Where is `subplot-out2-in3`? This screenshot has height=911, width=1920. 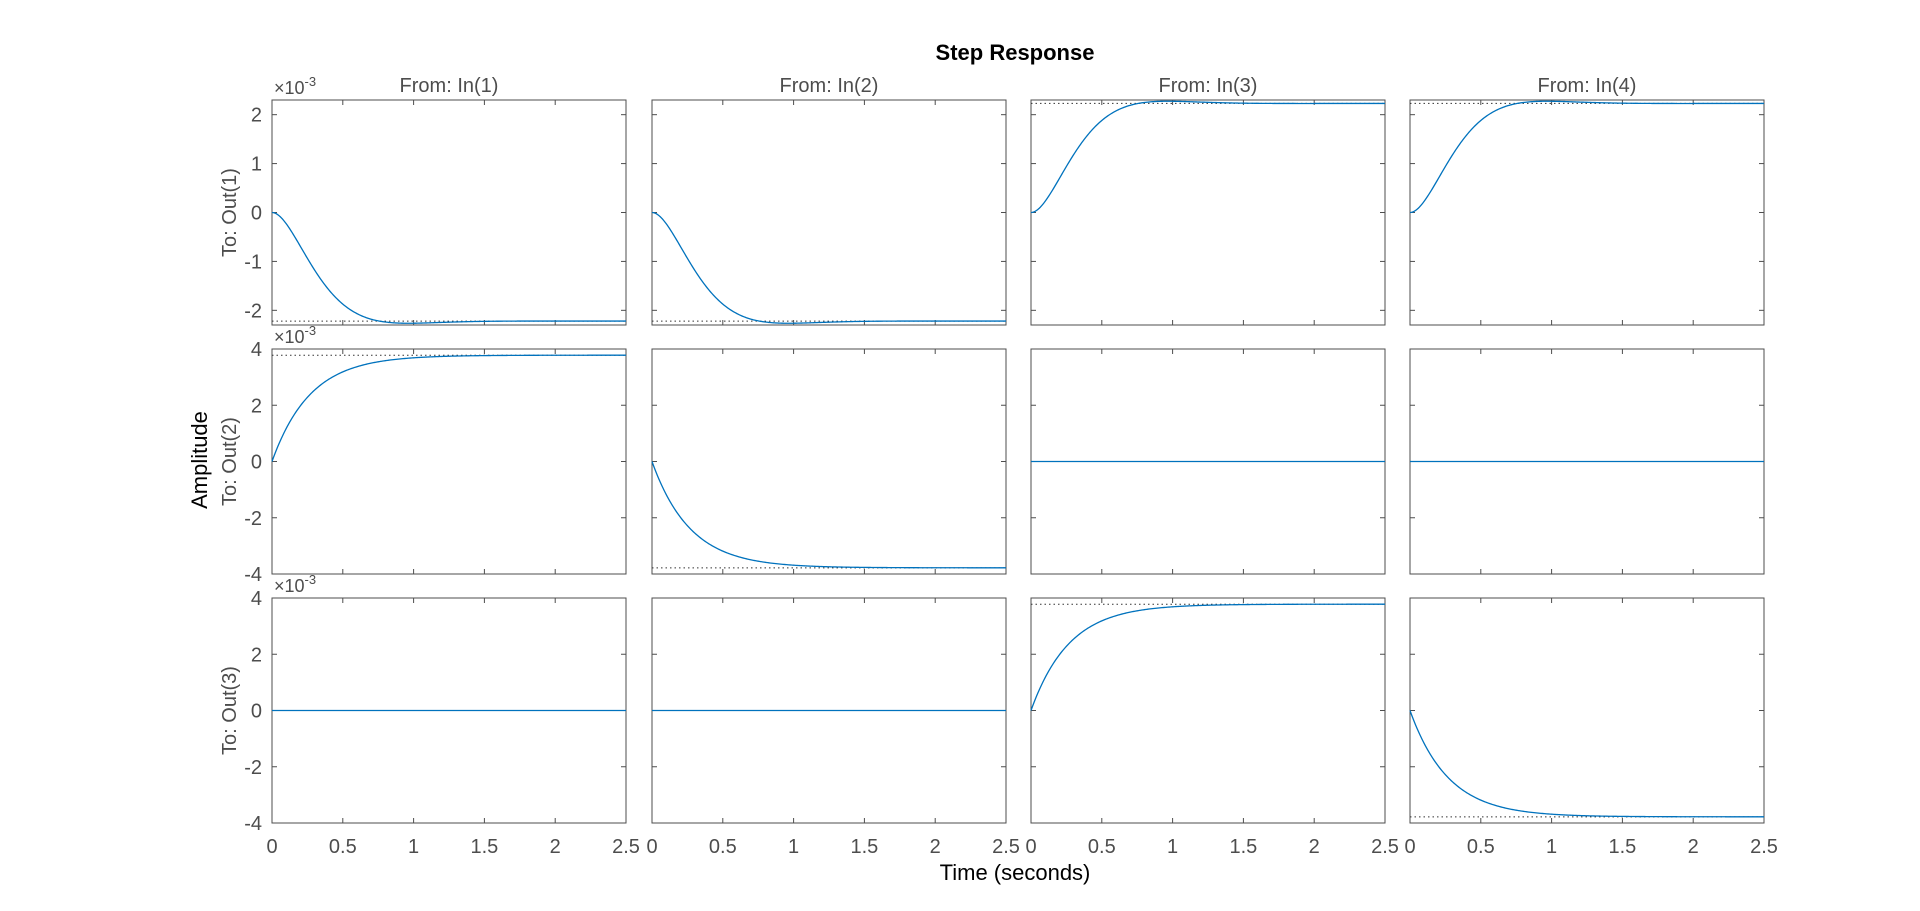 subplot-out2-in3 is located at coordinates (1208, 461).